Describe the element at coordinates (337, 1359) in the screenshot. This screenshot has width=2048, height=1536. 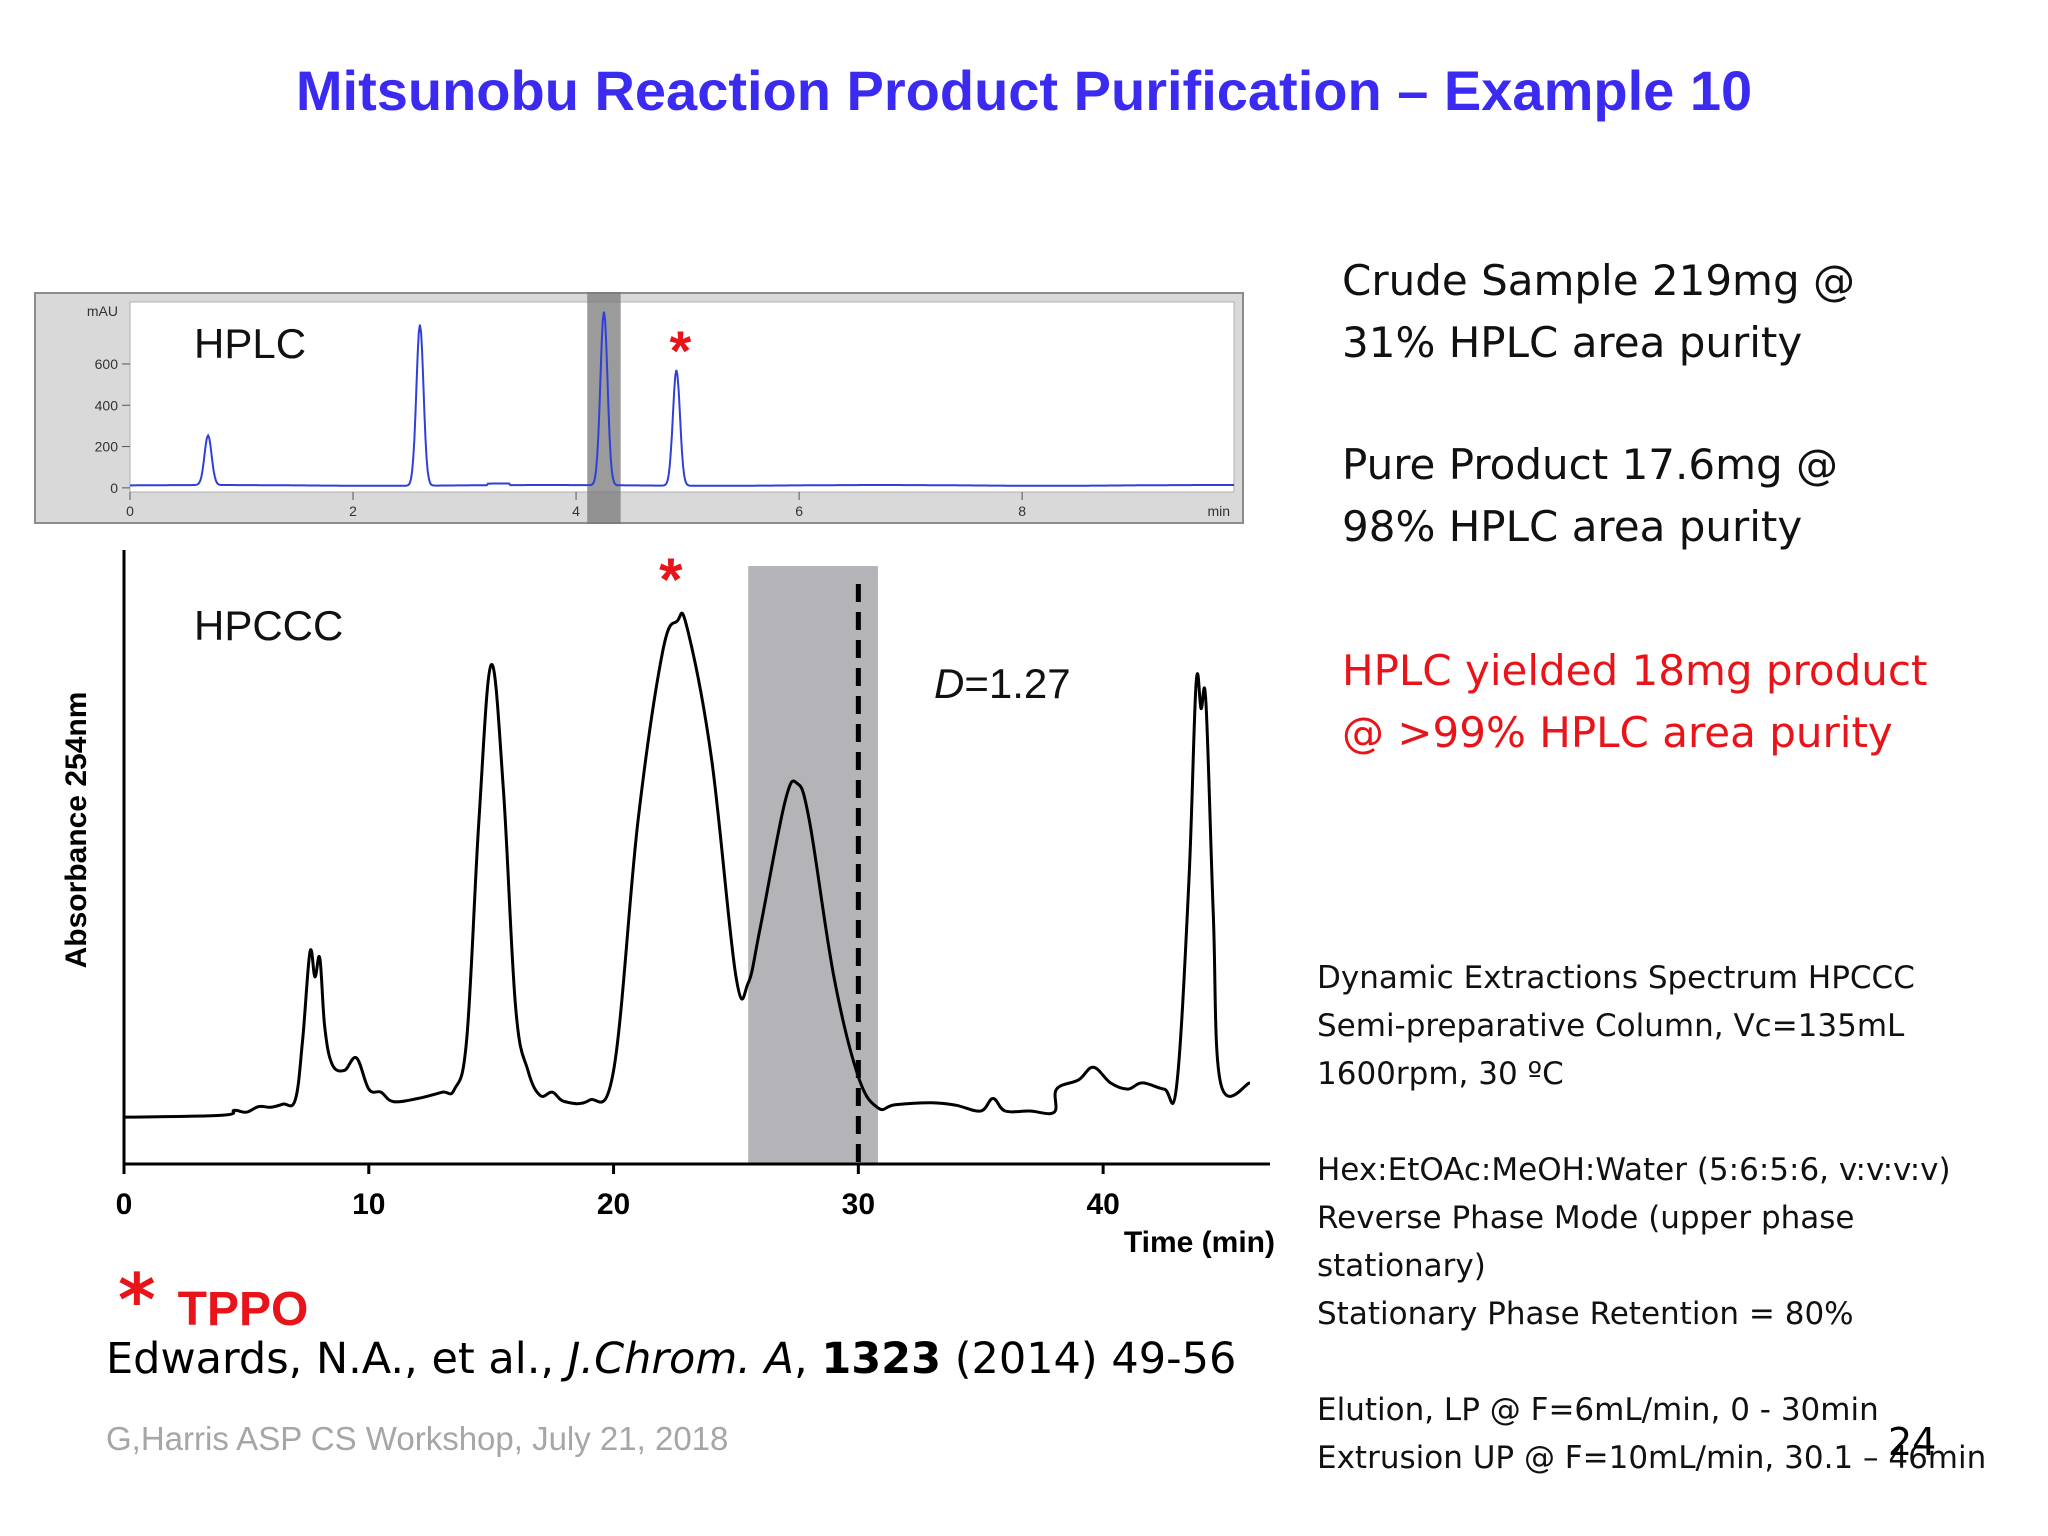
I see `citation-authors: Edwards, N.A., et al.,` at that location.